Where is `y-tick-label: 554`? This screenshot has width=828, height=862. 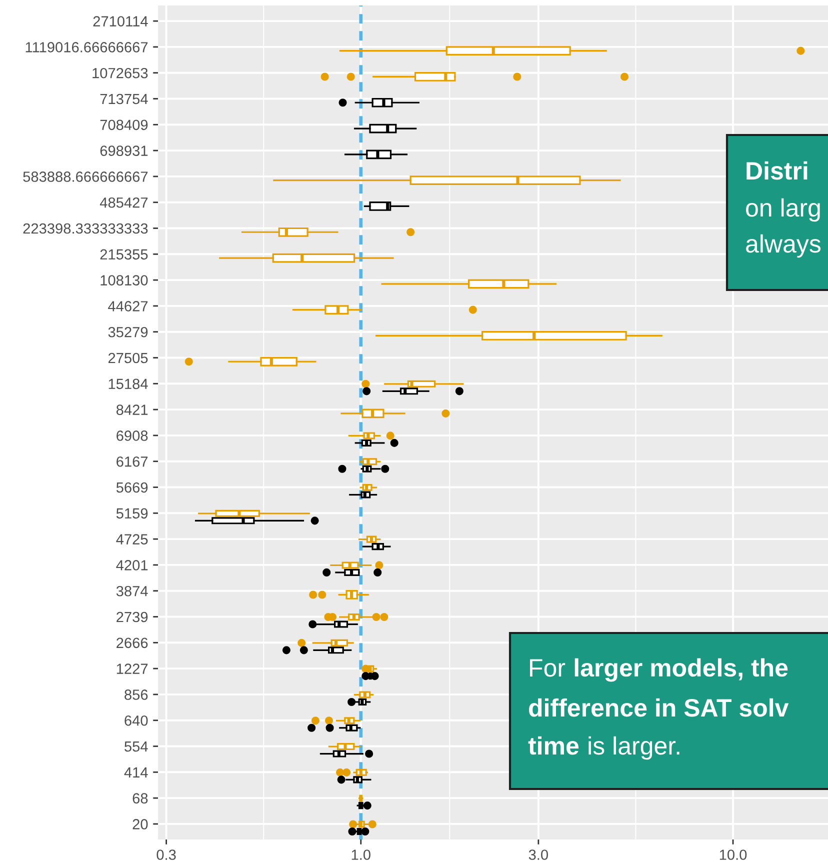 y-tick-label: 554 is located at coordinates (136, 747).